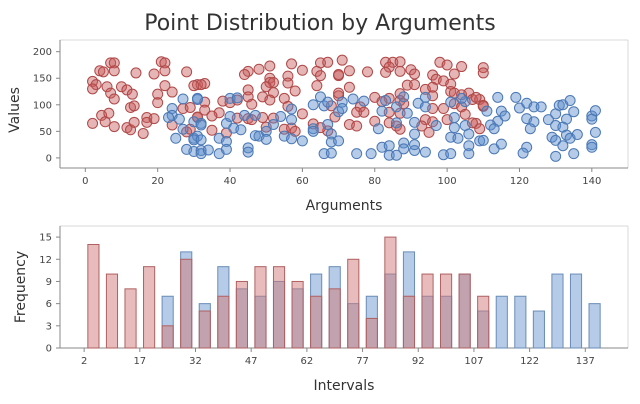  I want to click on histogram-y-tick-label: 12, so click(45, 260).